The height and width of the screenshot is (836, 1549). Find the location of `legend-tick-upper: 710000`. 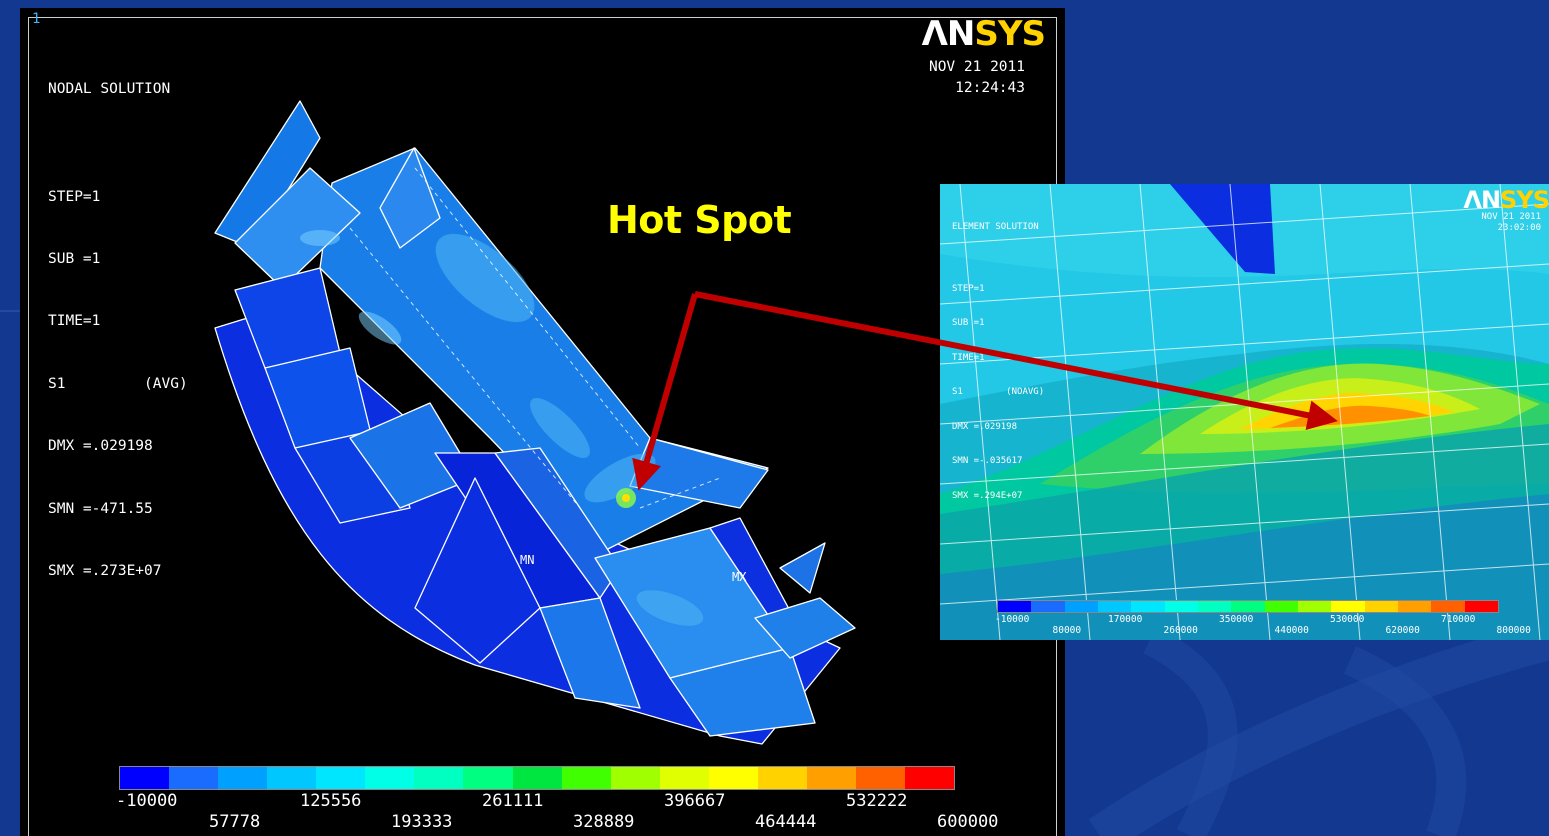

legend-tick-upper: 710000 is located at coordinates (1458, 619).